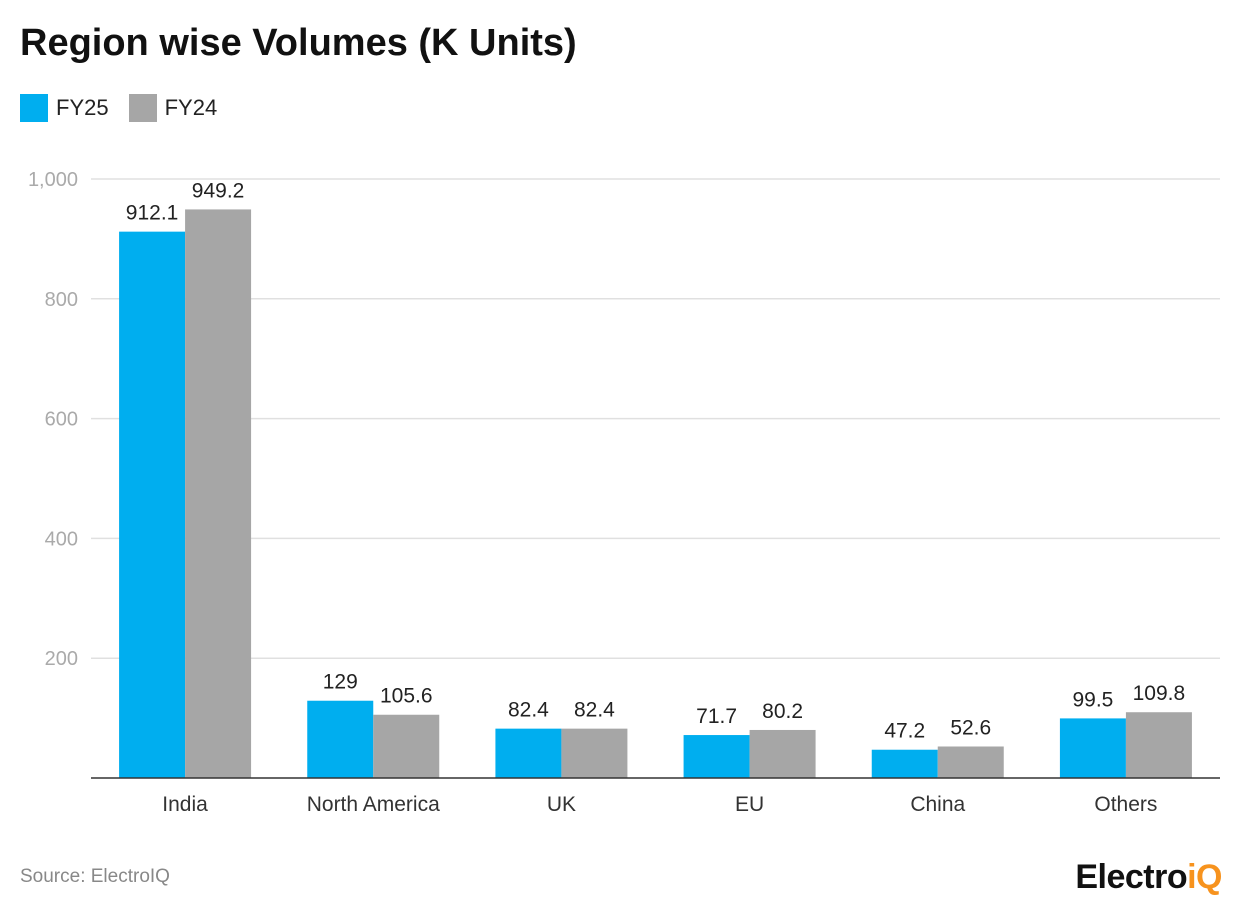  What do you see at coordinates (1148, 877) in the screenshot?
I see `electroiq-logo: ElectroiQ` at bounding box center [1148, 877].